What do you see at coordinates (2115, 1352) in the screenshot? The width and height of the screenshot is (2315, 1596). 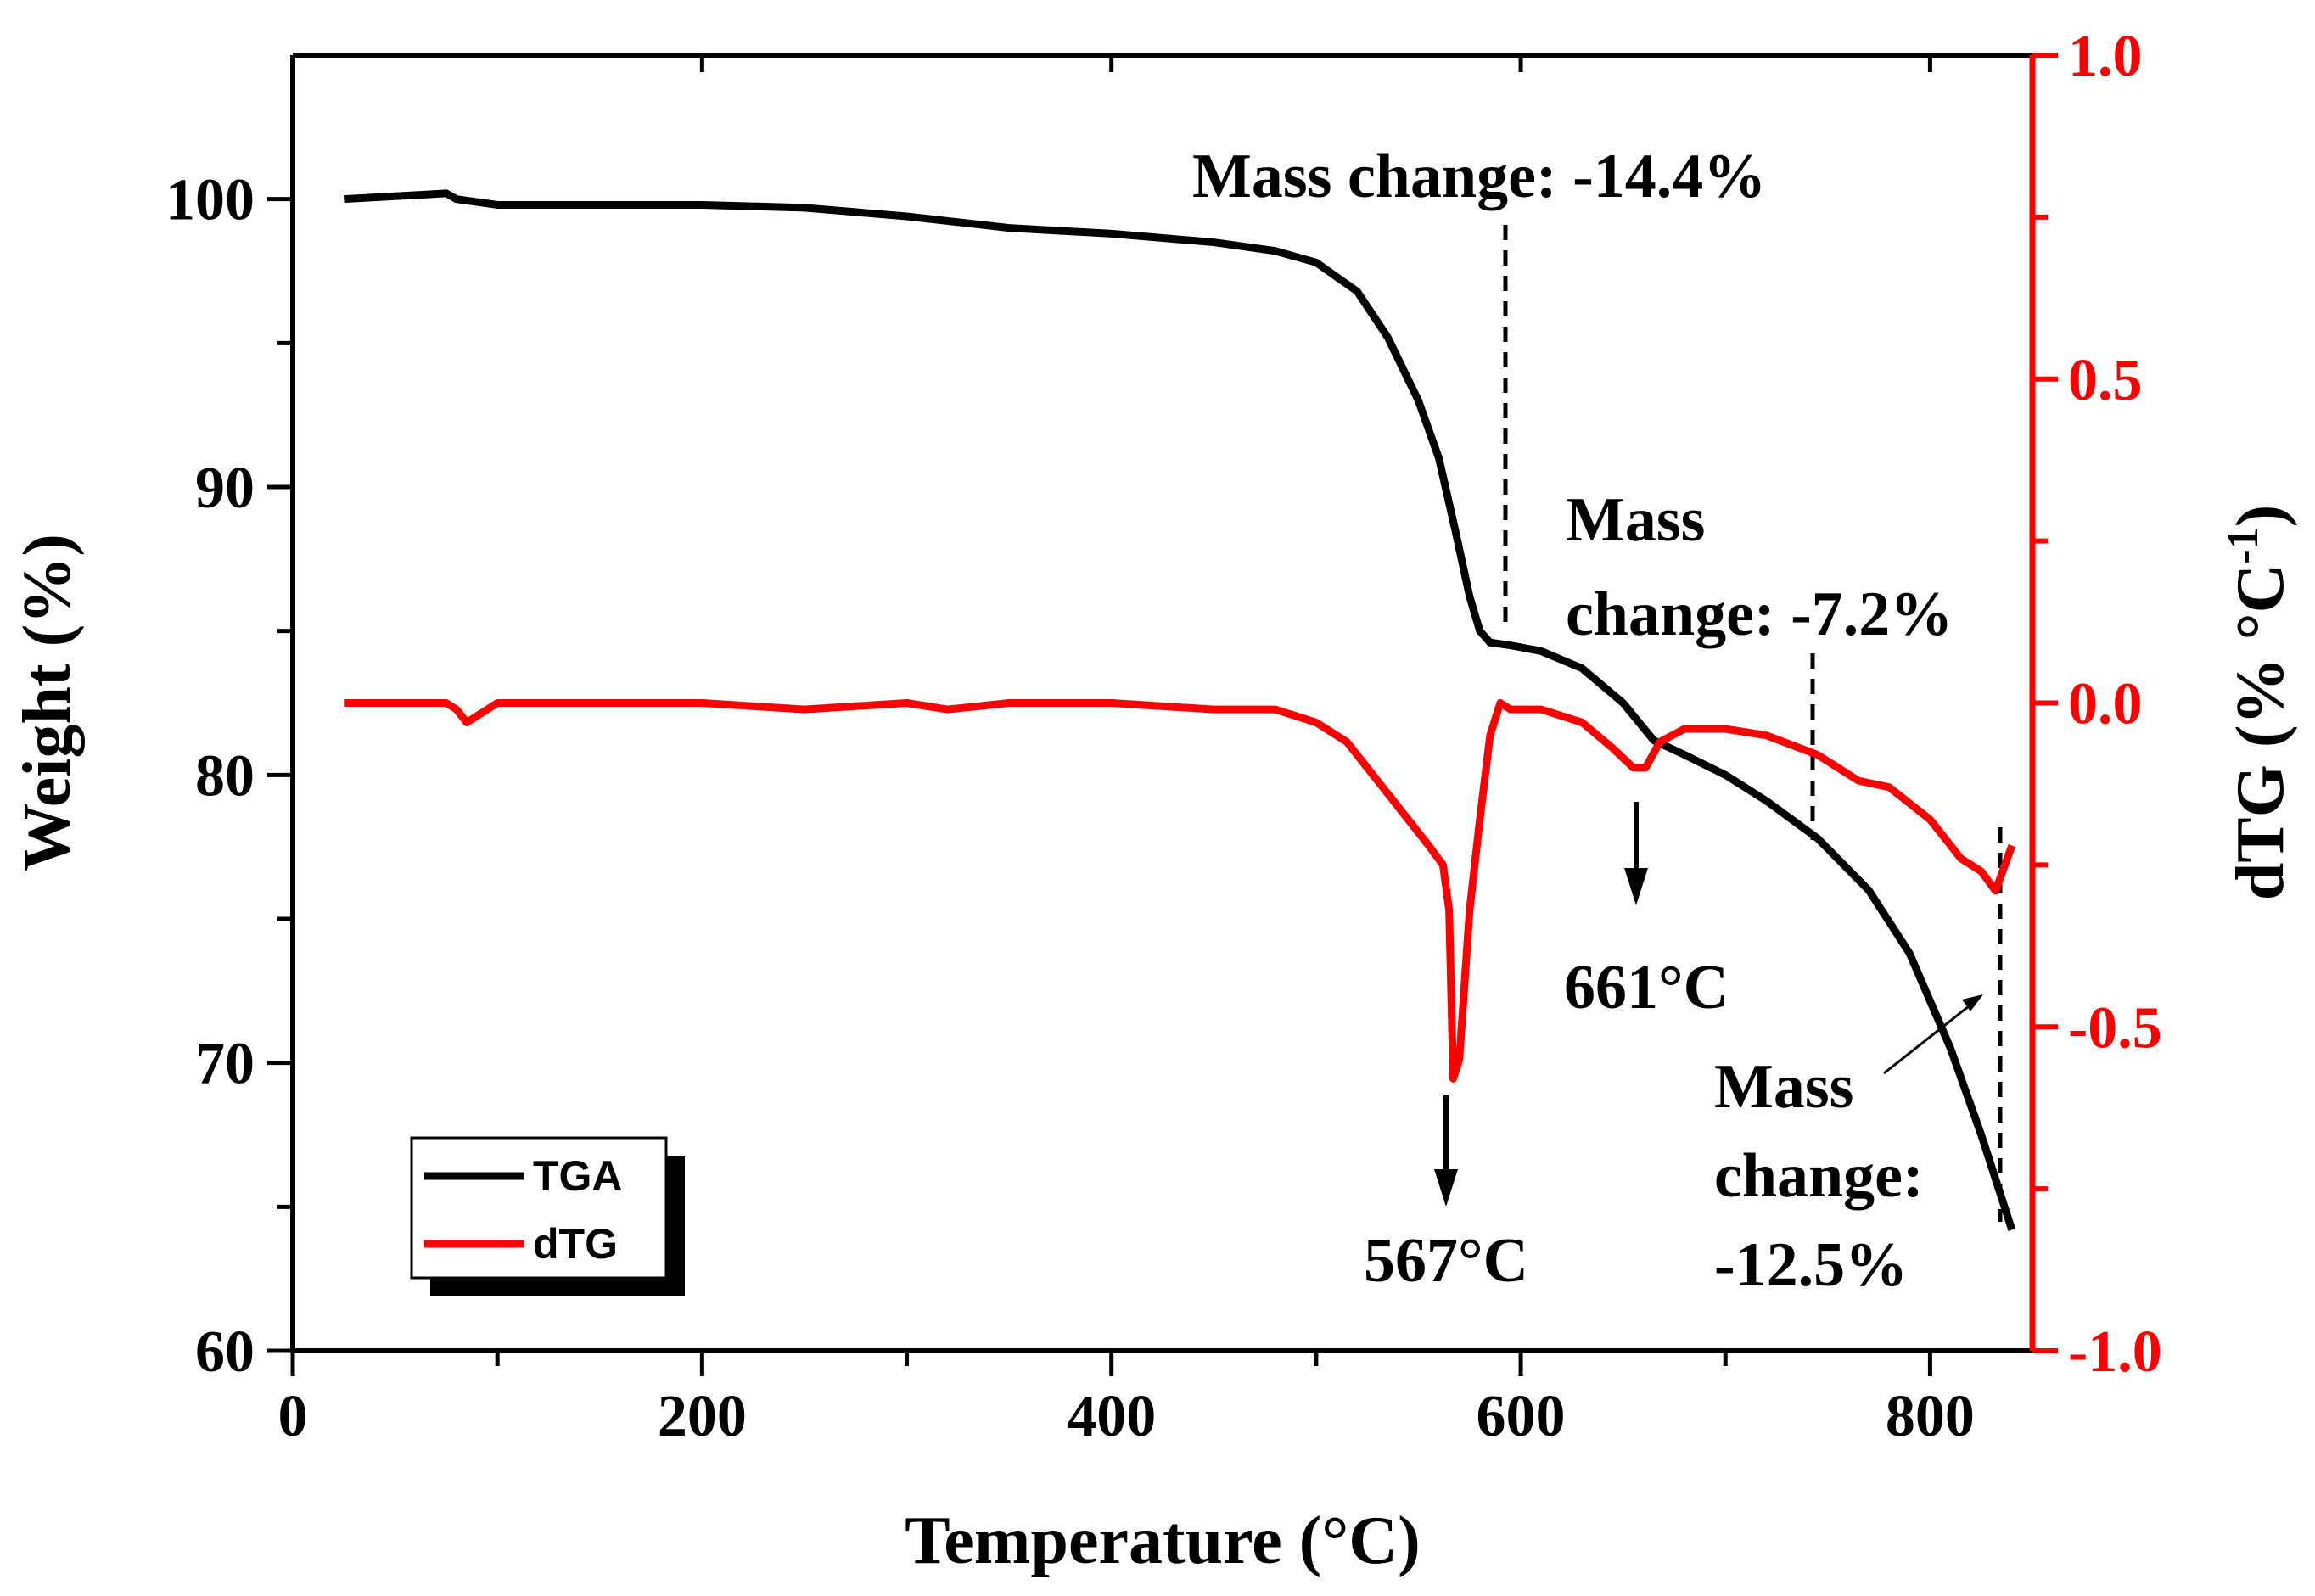 I see `y-right-tick-label: -1.0` at bounding box center [2115, 1352].